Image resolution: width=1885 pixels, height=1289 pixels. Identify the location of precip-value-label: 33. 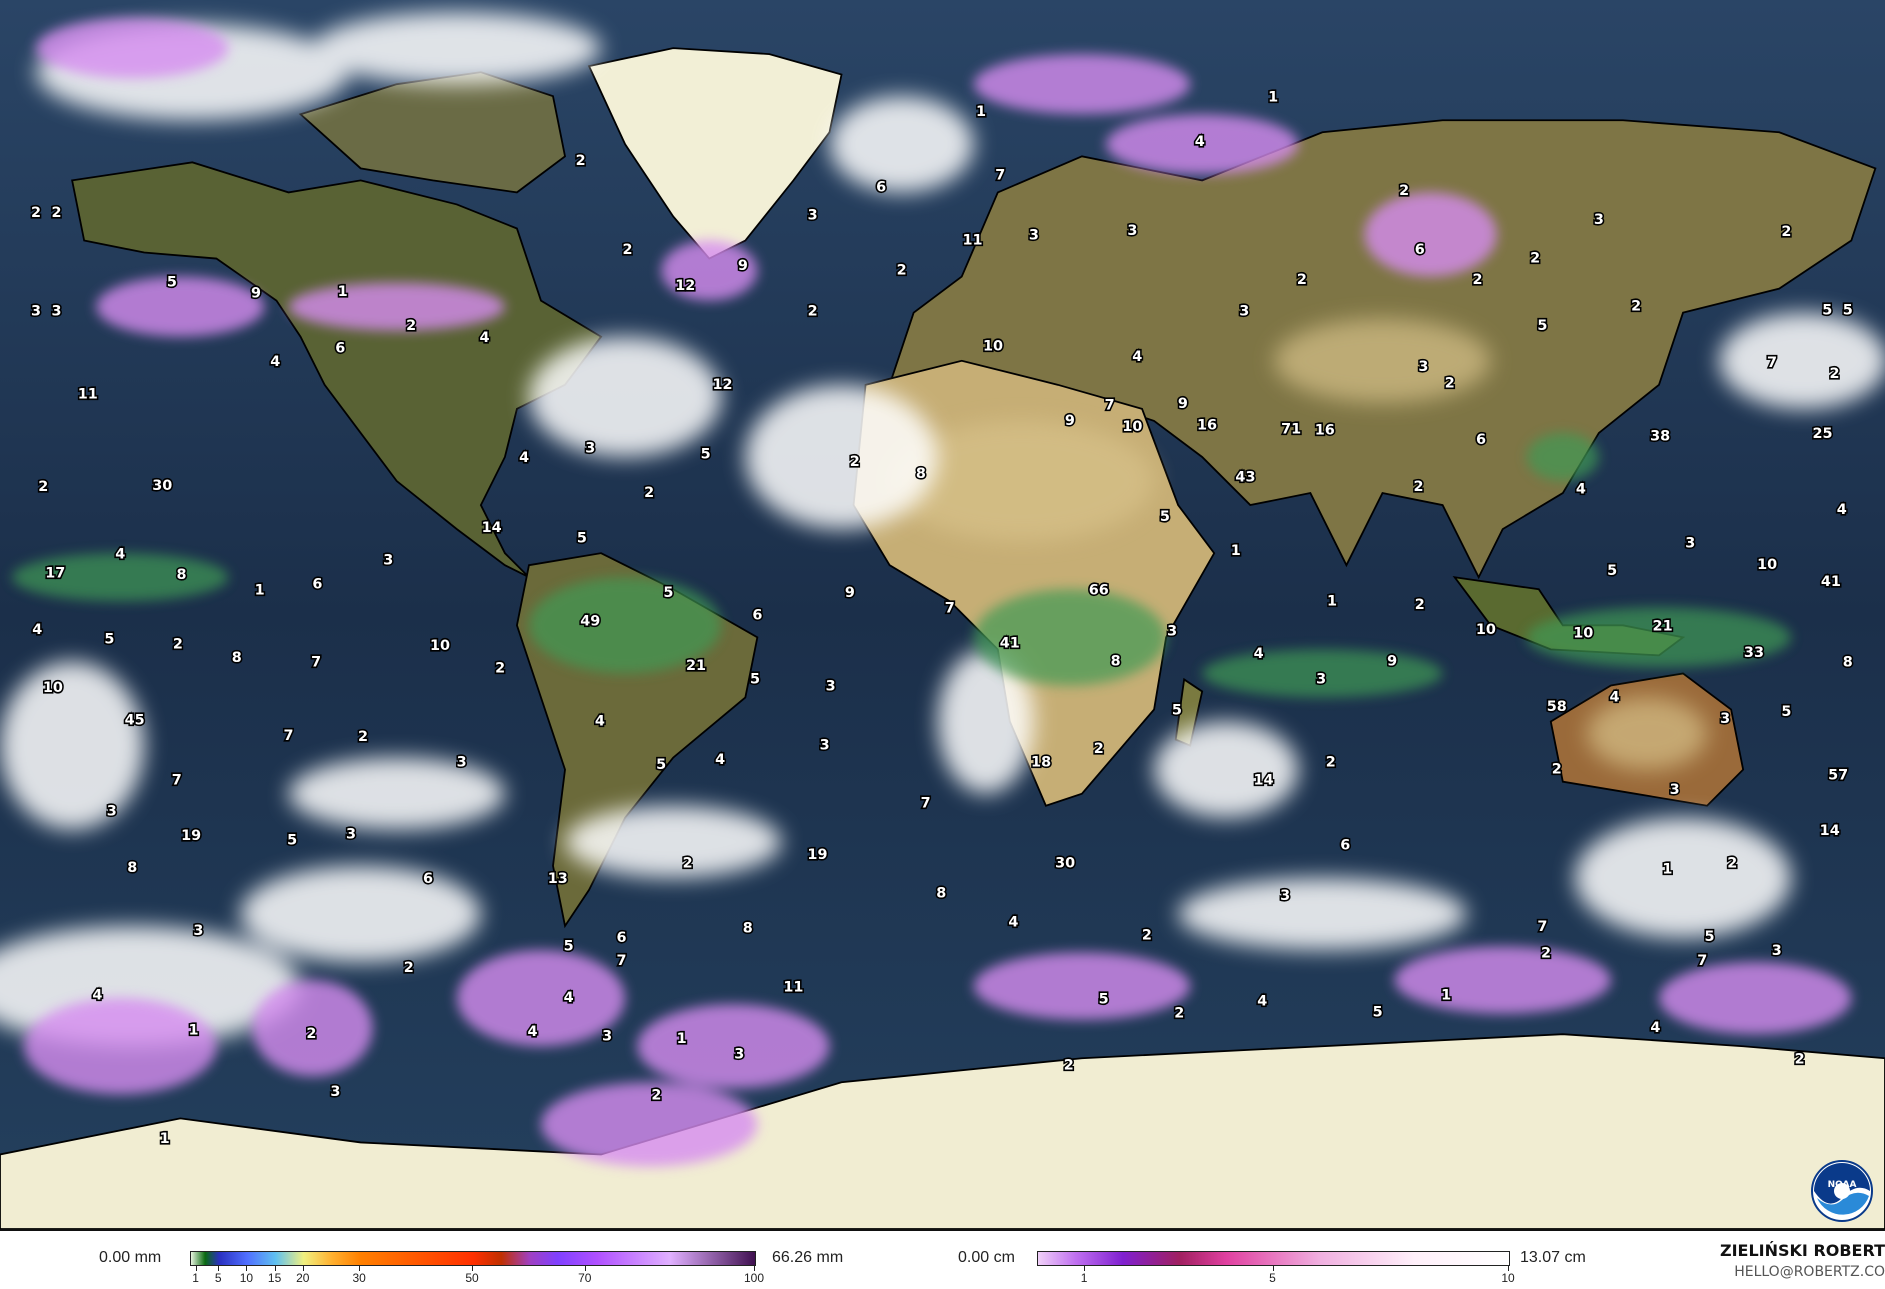
(1754, 653).